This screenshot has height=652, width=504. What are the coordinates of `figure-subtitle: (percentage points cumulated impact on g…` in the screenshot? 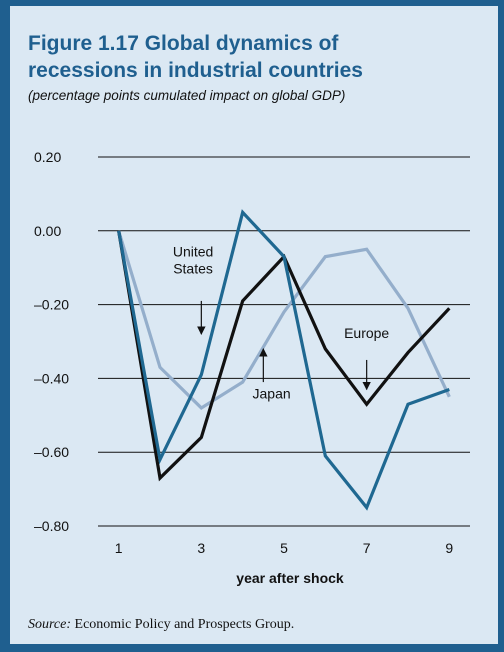 It's located at (187, 95).